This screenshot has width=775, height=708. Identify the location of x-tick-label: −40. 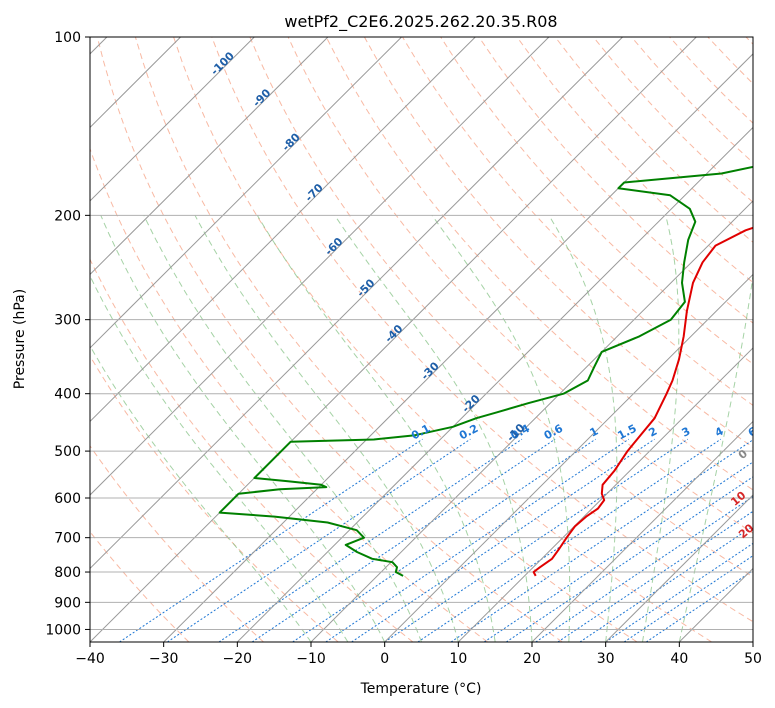
(90, 659).